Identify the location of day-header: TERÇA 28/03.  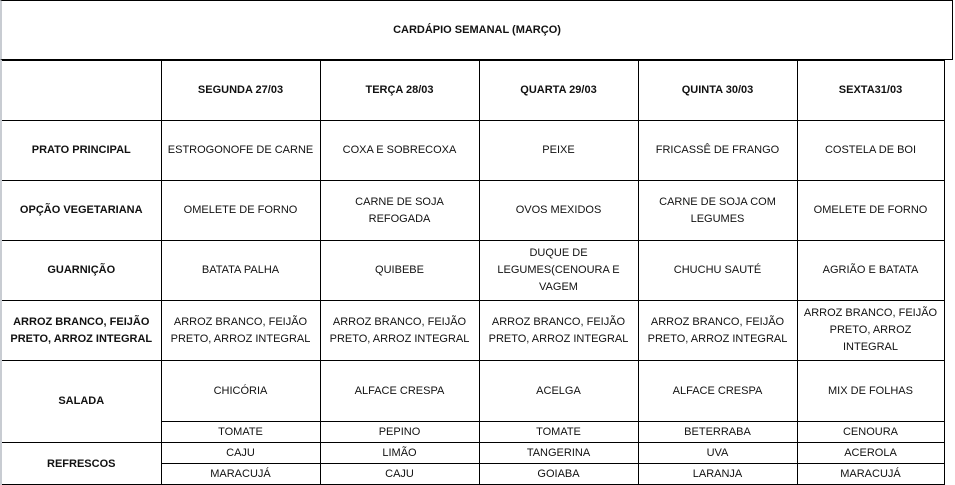
(399, 90).